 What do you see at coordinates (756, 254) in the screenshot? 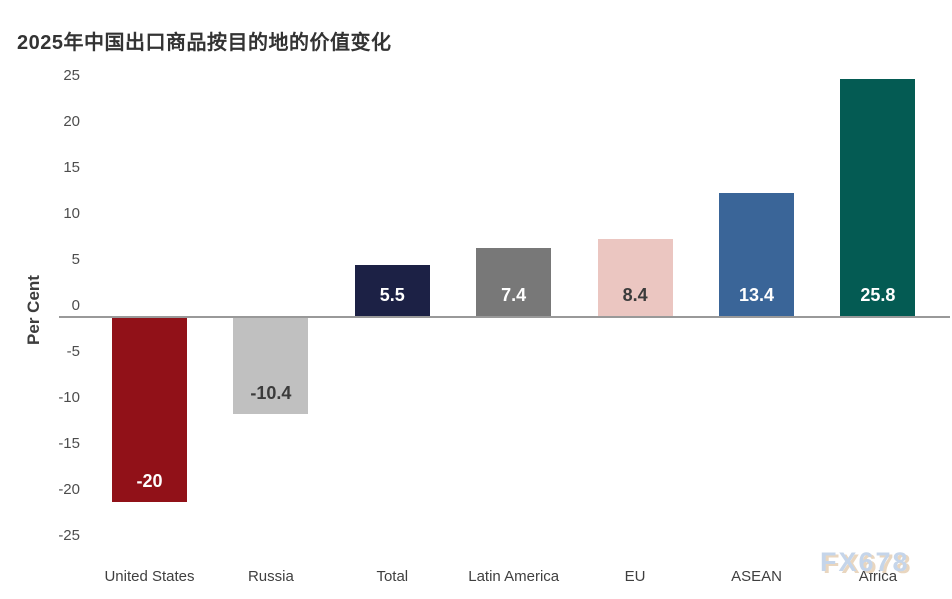
I see `bar-asean: 13.4` at bounding box center [756, 254].